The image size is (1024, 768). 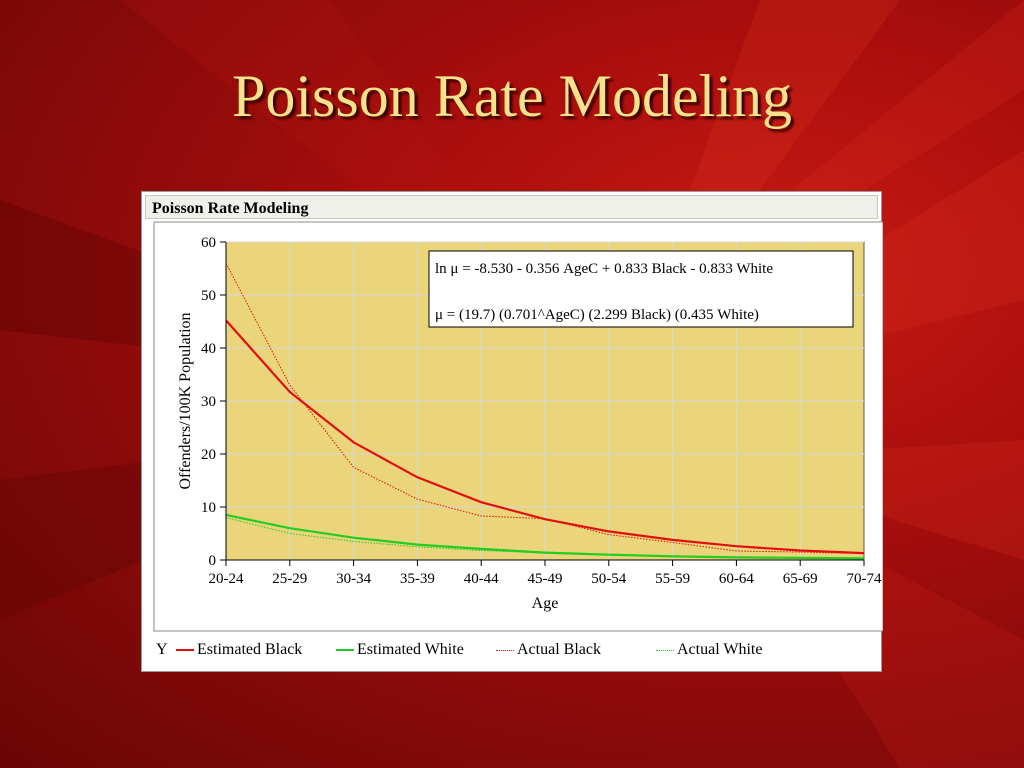 What do you see at coordinates (559, 649) in the screenshot?
I see `legend-label-actual-black: Actual Black` at bounding box center [559, 649].